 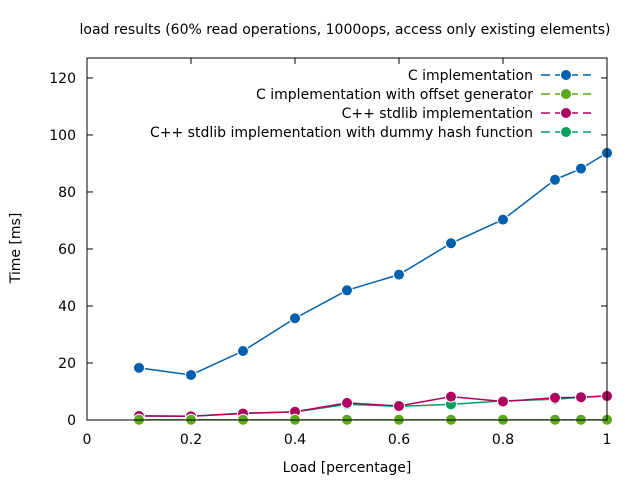 I want to click on legend-label: C implementation, so click(x=470, y=76).